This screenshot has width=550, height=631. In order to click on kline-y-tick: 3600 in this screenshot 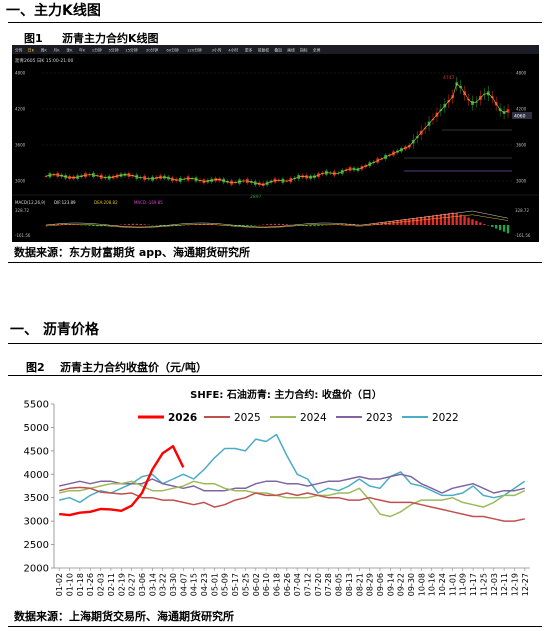, I will do `click(521, 145)`.